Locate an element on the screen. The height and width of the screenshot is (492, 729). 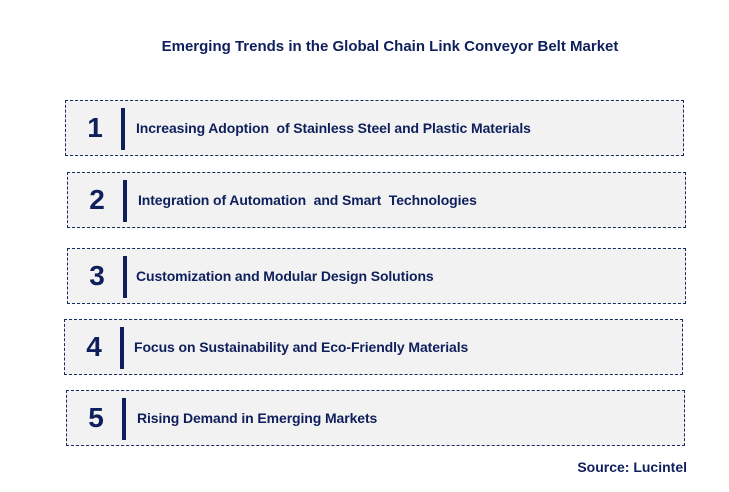
trend-number: 2 is located at coordinates (97, 199).